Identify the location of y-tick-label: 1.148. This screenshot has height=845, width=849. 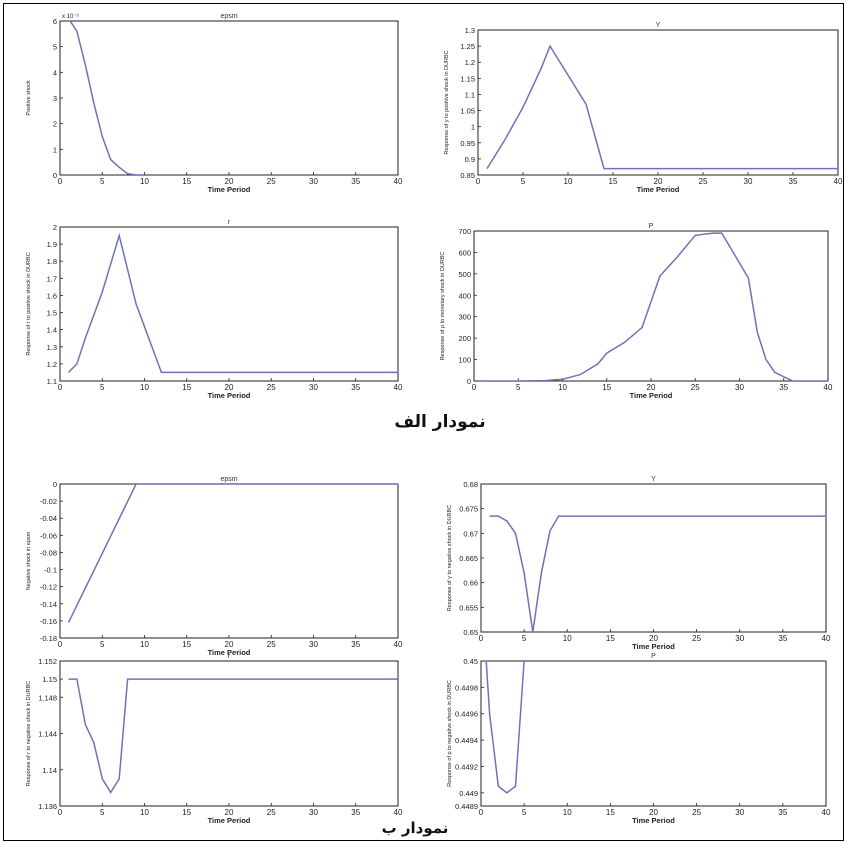
(47, 697).